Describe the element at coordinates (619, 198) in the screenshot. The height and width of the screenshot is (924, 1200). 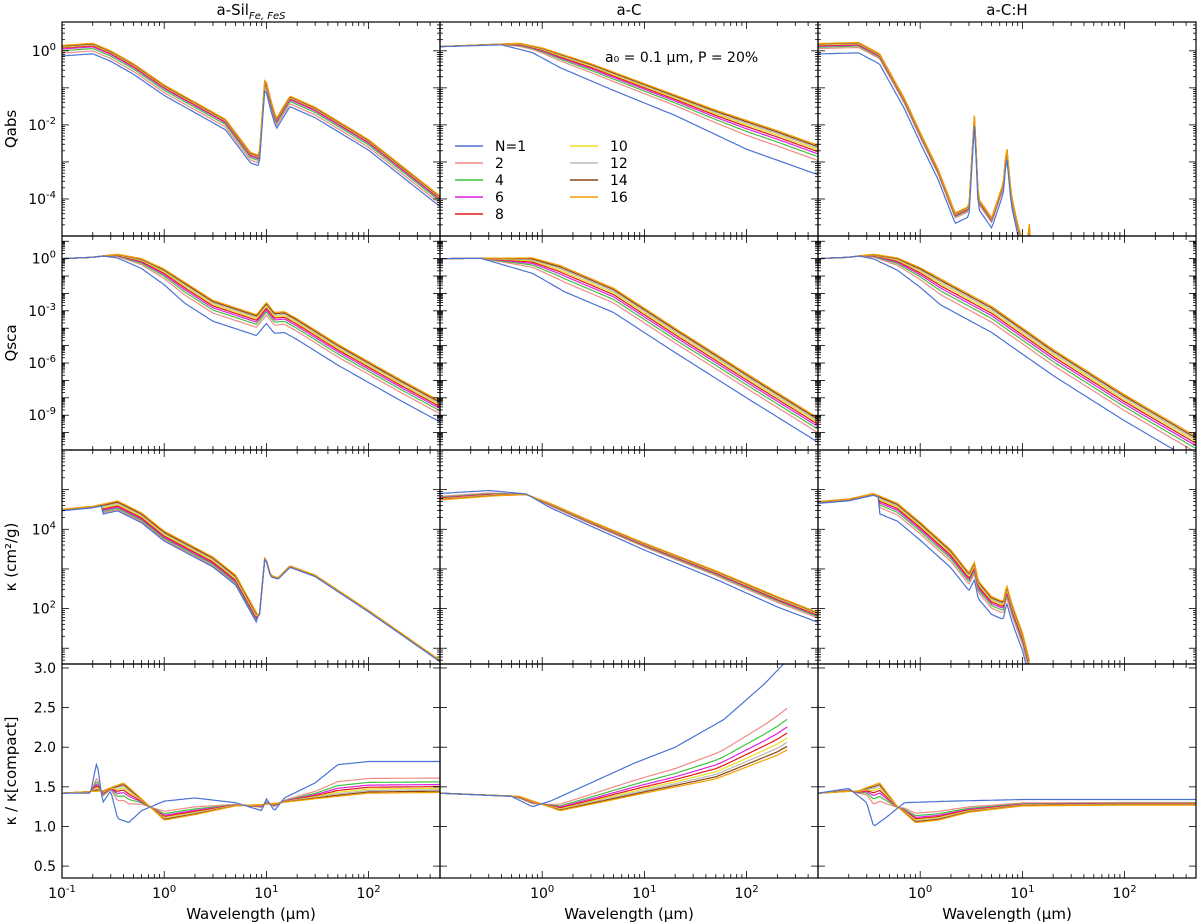
I see `legend-label-16: 16` at that location.